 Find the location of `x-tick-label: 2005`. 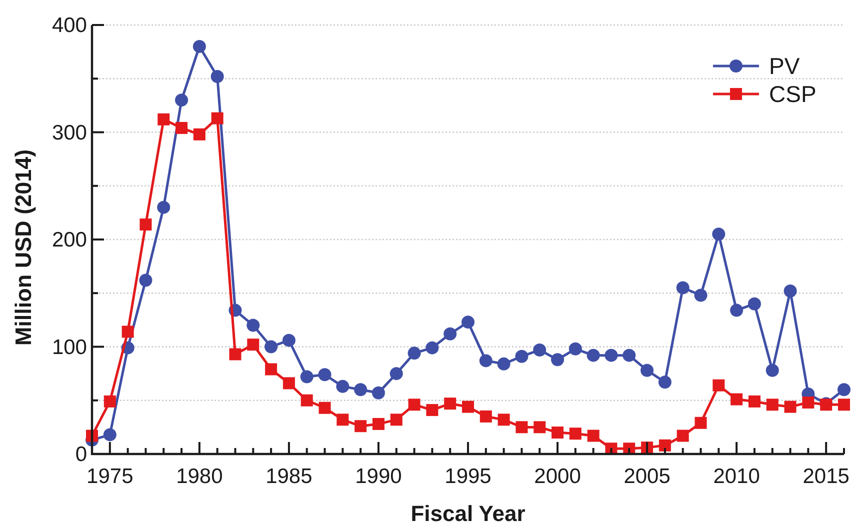

x-tick-label: 2005 is located at coordinates (647, 476).